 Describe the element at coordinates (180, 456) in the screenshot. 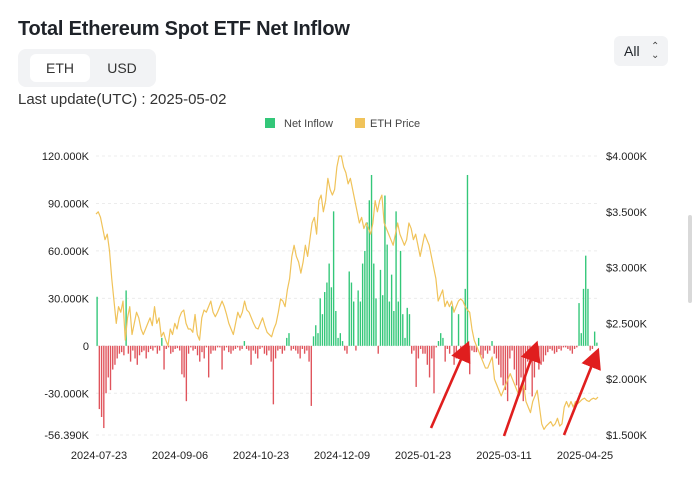

I see `x-tick-label: 2024-09-06` at that location.